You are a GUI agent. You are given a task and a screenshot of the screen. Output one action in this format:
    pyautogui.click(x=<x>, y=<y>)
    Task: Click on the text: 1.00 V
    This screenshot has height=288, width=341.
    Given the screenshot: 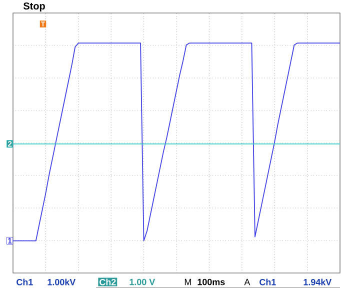 What is the action you would take?
    pyautogui.click(x=143, y=282)
    